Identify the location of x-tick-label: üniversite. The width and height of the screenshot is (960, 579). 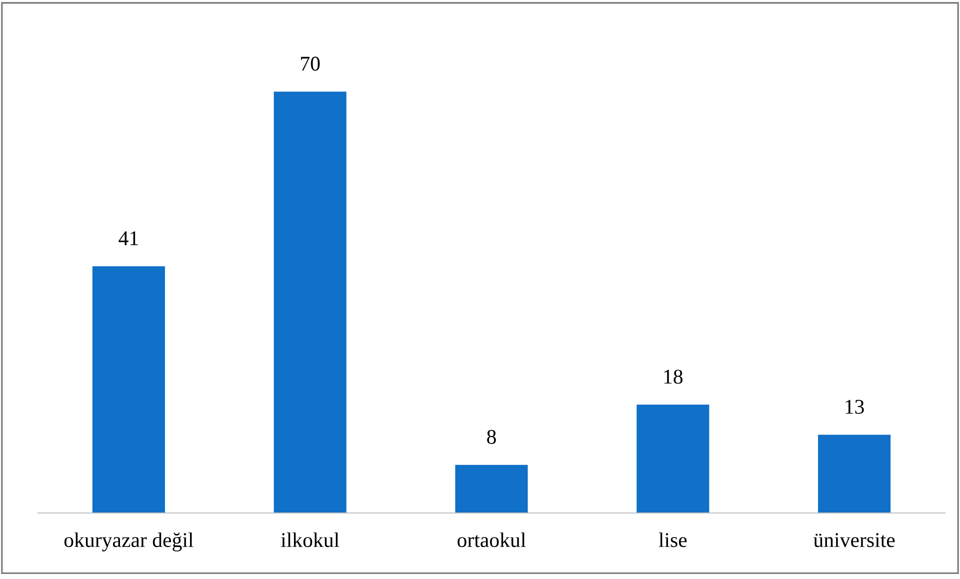
(854, 540).